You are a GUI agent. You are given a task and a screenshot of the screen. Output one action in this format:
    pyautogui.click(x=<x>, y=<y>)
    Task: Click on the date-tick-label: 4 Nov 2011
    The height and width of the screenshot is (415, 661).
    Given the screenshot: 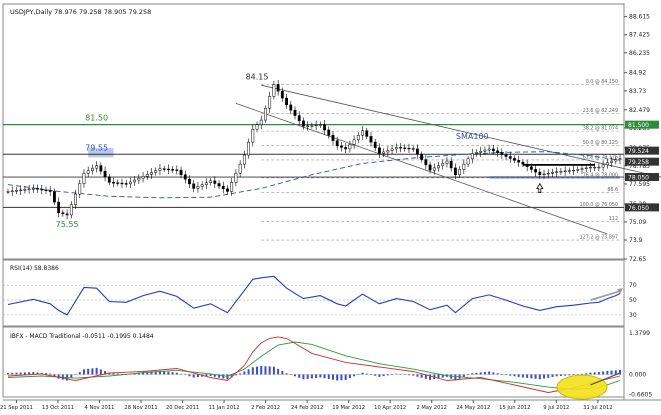 What is the action you would take?
    pyautogui.click(x=100, y=408)
    